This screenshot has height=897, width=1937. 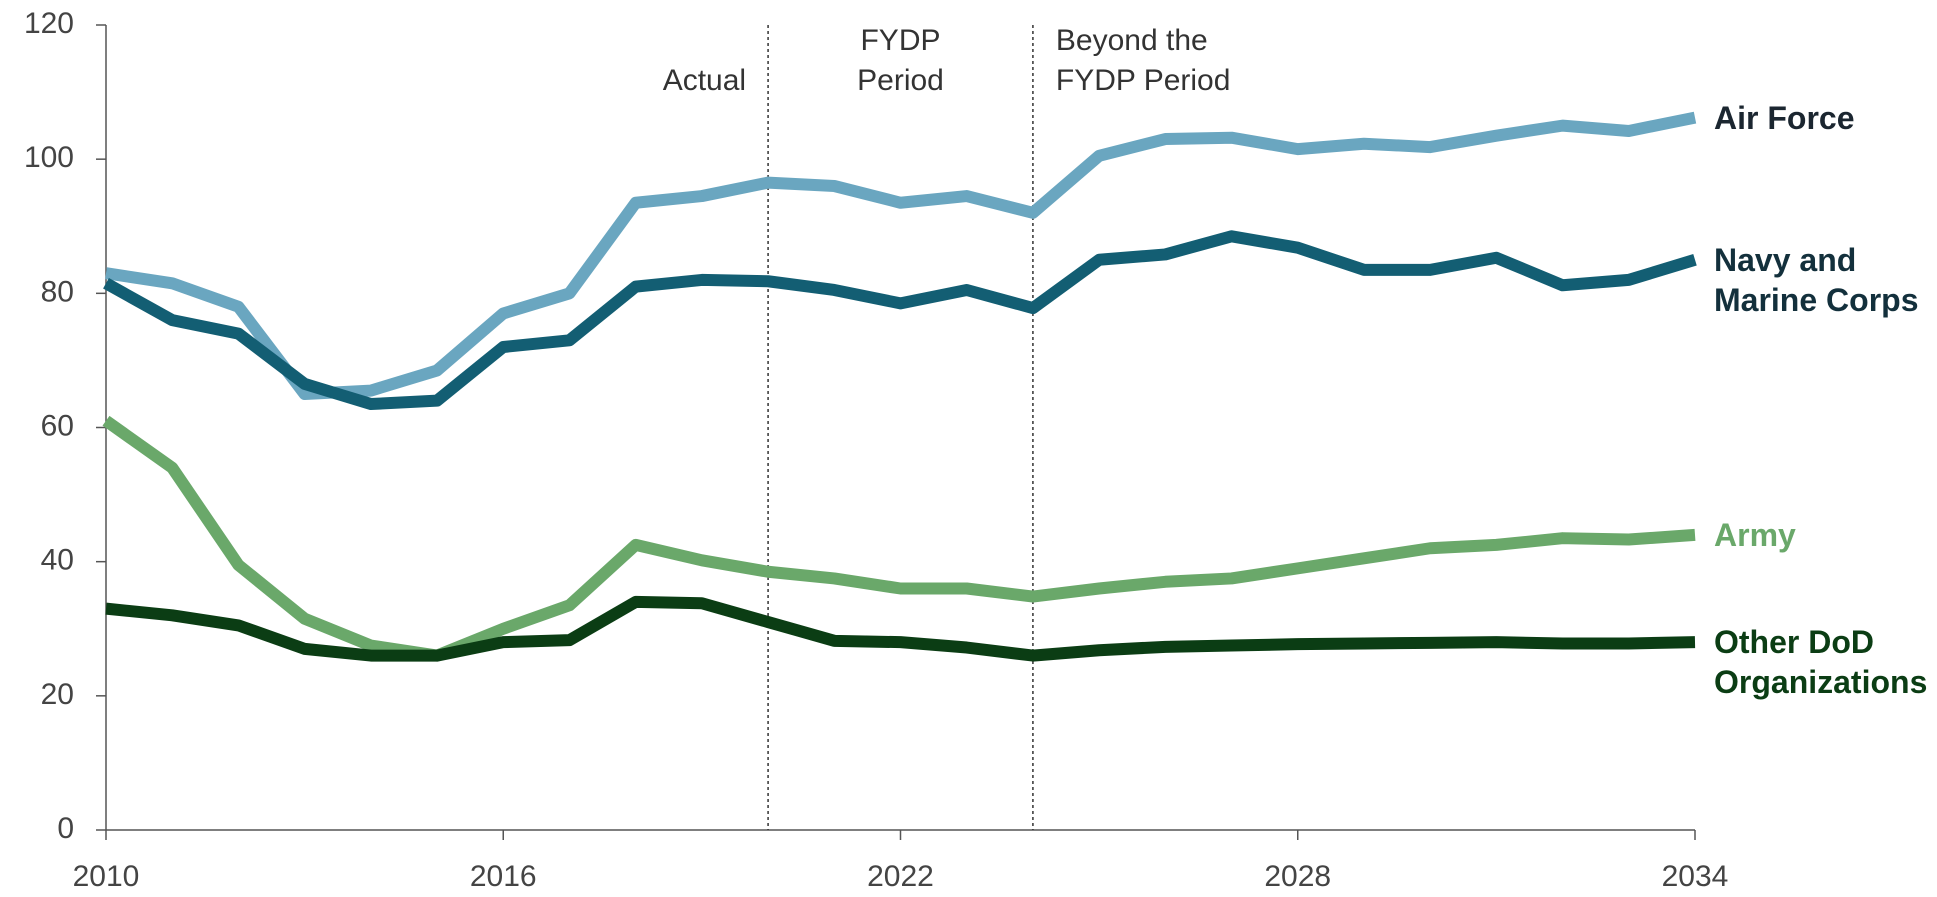 What do you see at coordinates (49, 23) in the screenshot?
I see `y-tick-label: 120` at bounding box center [49, 23].